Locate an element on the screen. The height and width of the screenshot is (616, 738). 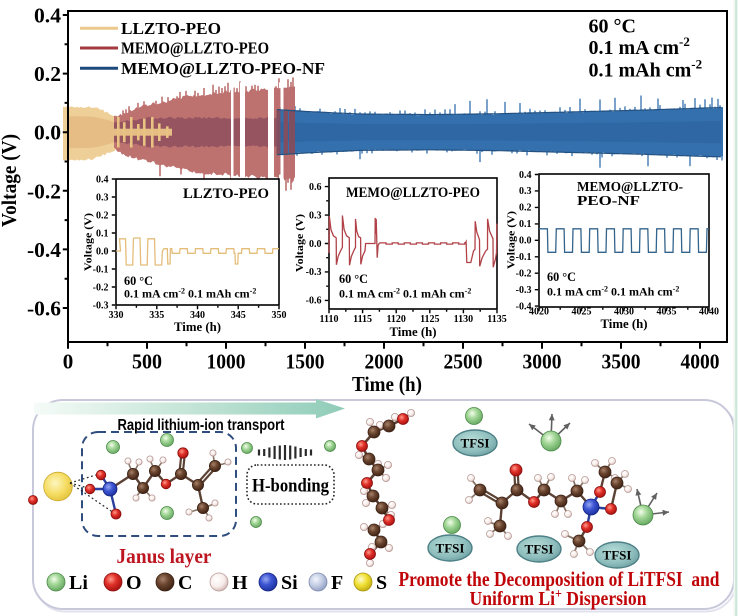
svg-text: 500 is located at coordinates (147, 362).